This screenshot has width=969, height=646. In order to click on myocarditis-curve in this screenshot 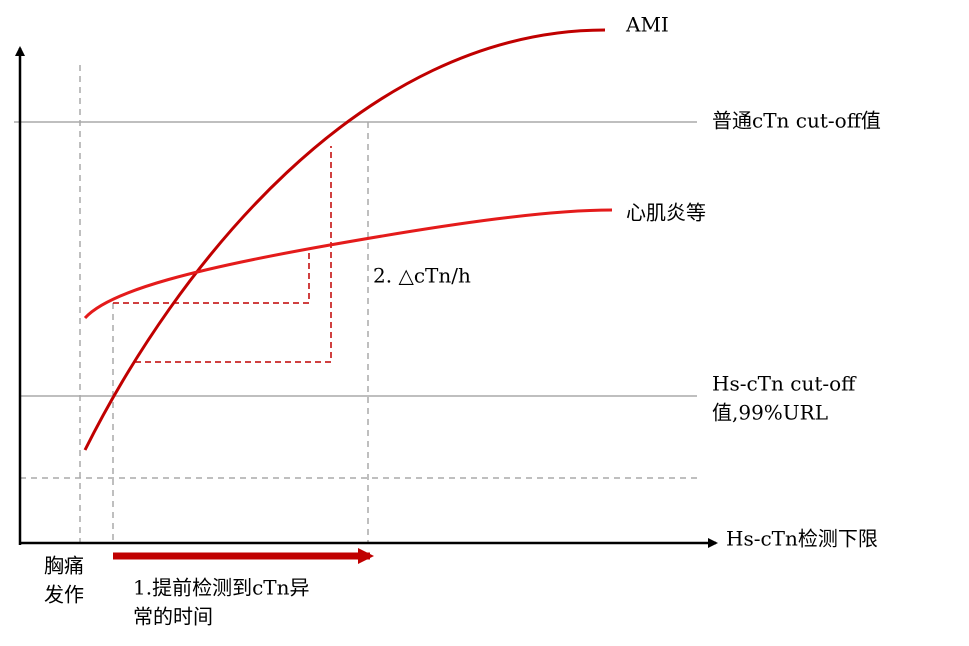, I will do `click(348, 264)`.